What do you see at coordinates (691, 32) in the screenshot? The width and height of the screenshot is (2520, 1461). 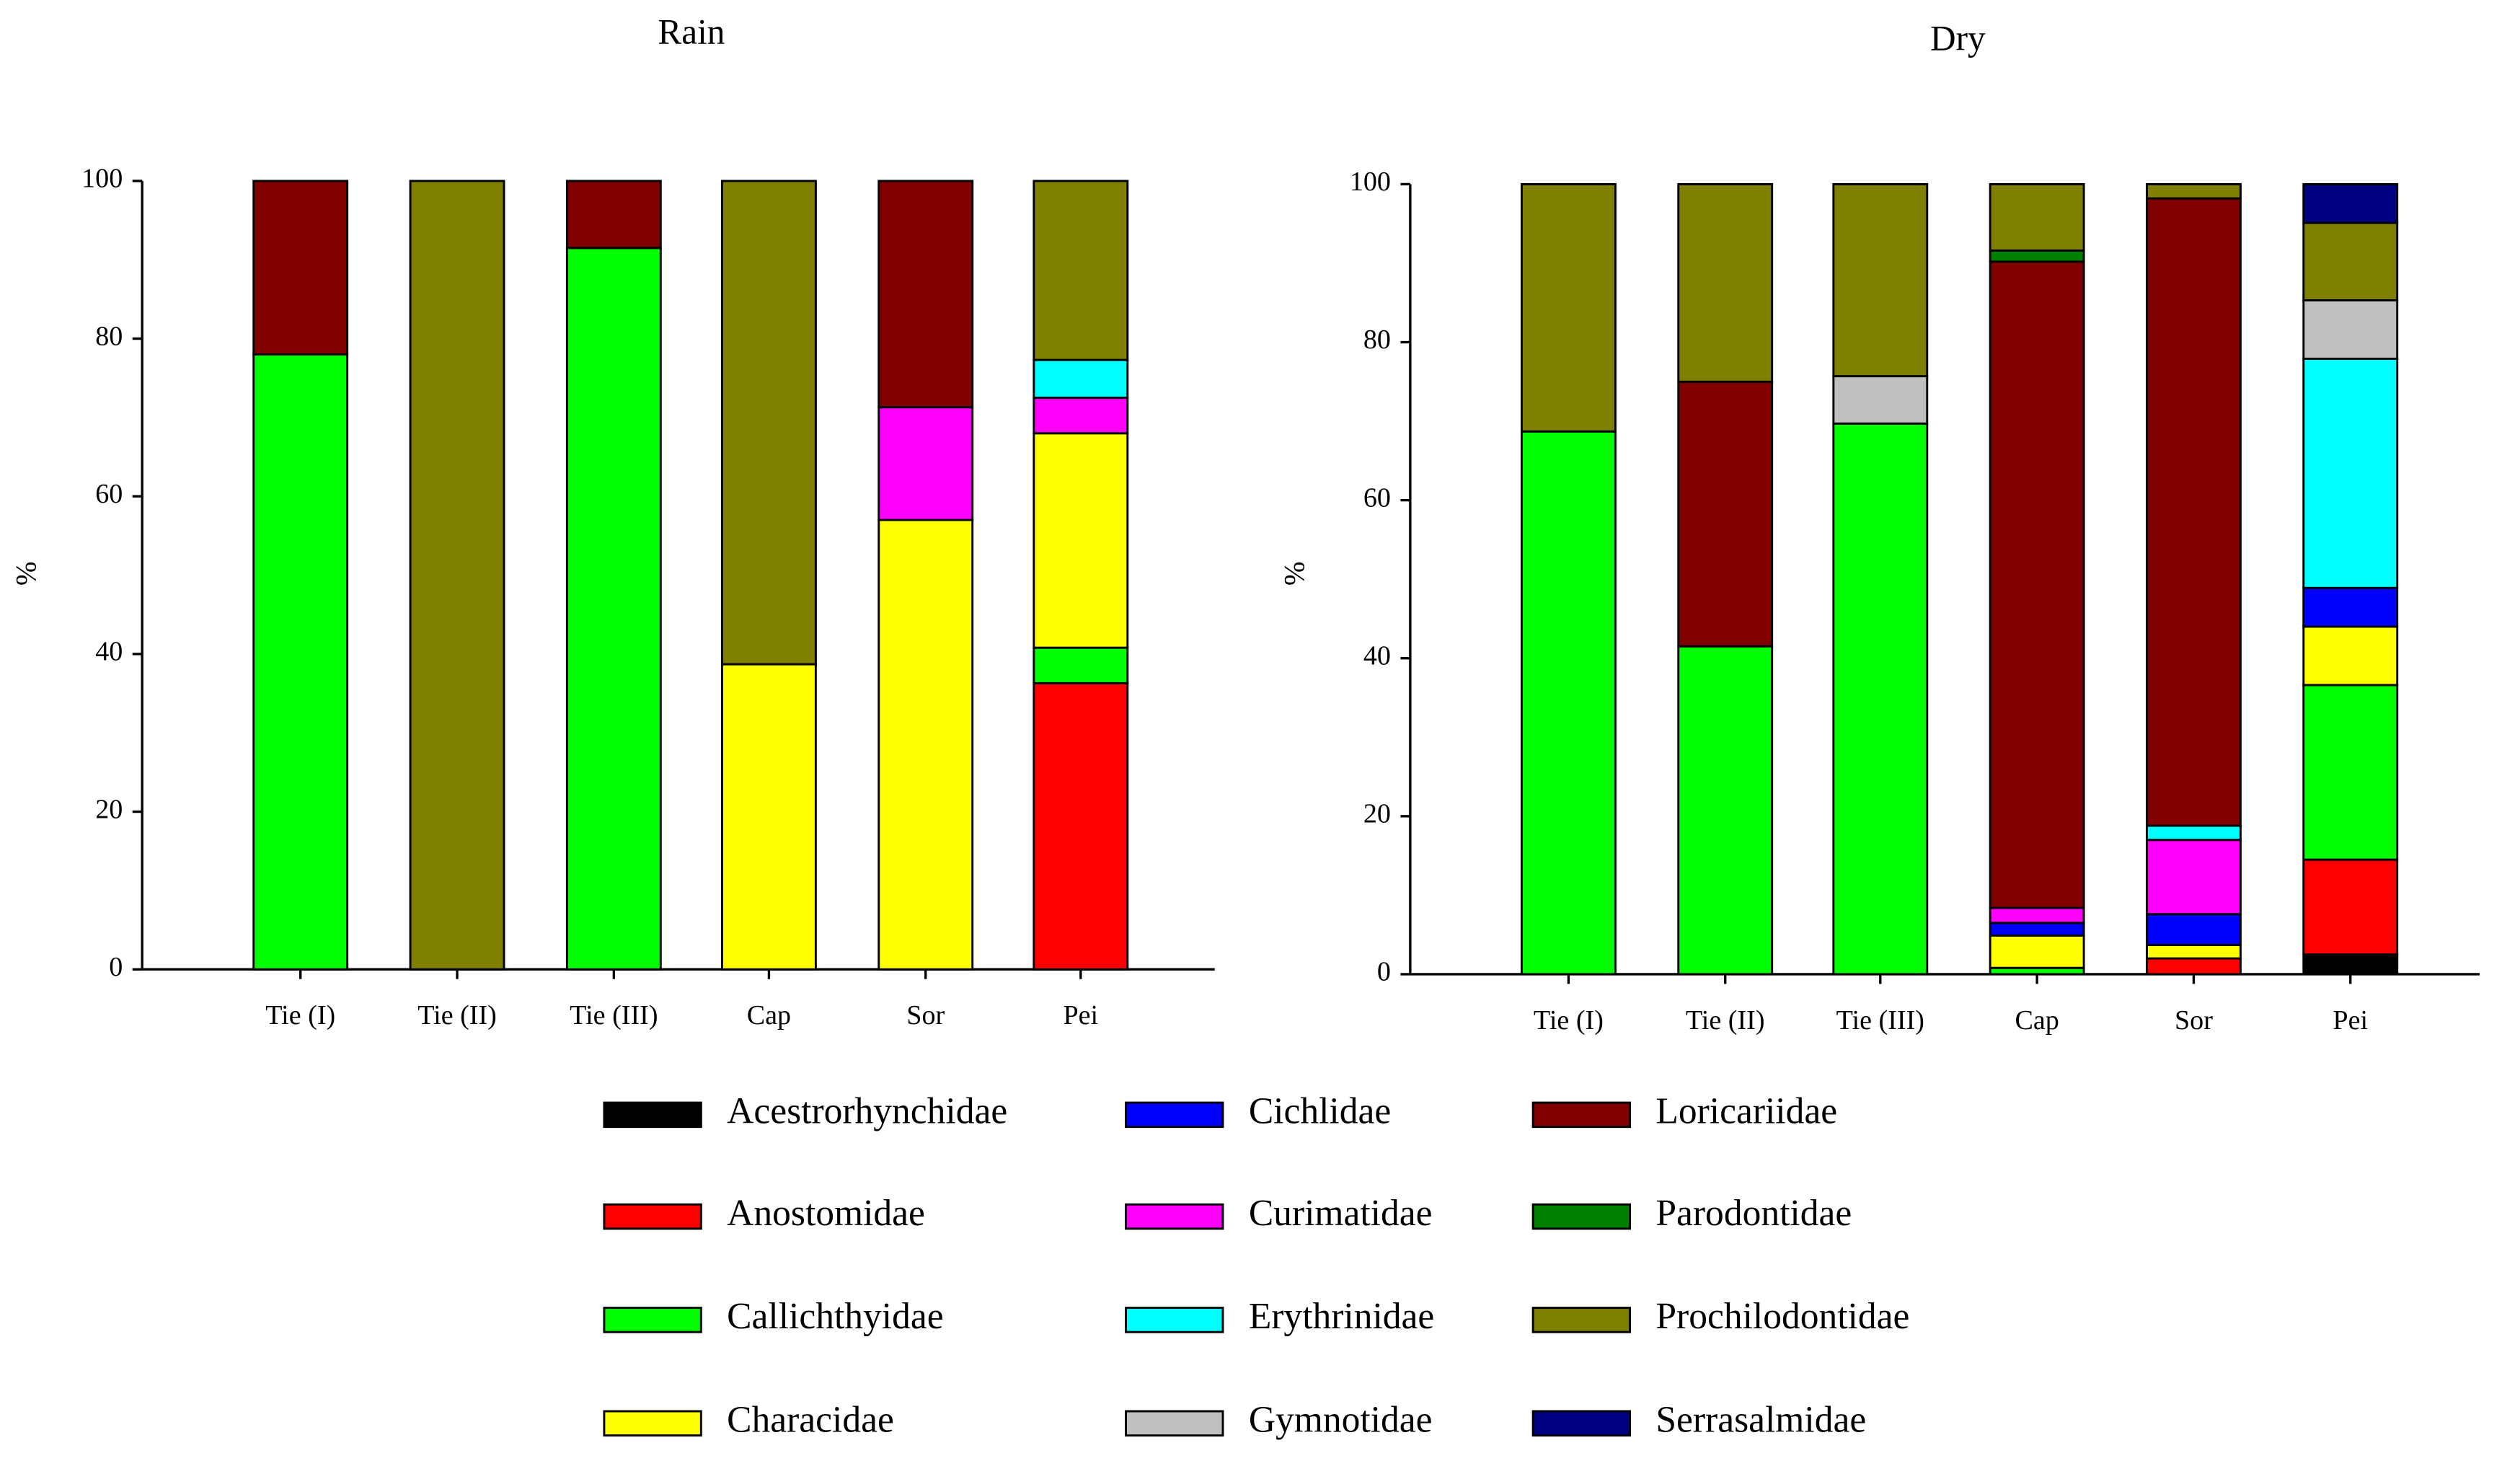 I see `chart-title: Rain` at bounding box center [691, 32].